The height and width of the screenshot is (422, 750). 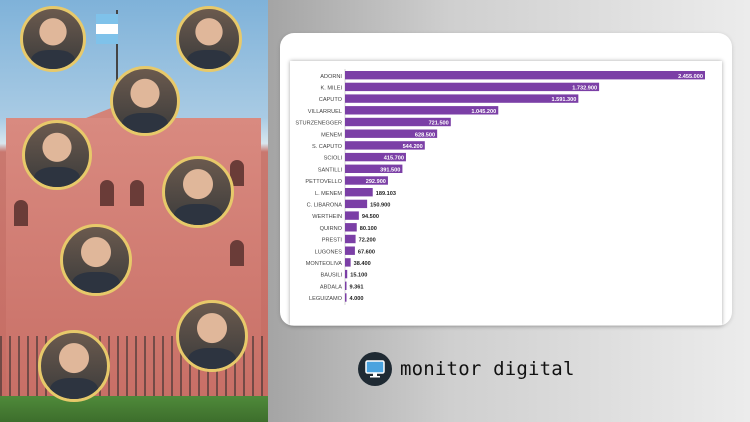 What do you see at coordinates (328, 194) in the screenshot?
I see `category-label: L. MENEM` at bounding box center [328, 194].